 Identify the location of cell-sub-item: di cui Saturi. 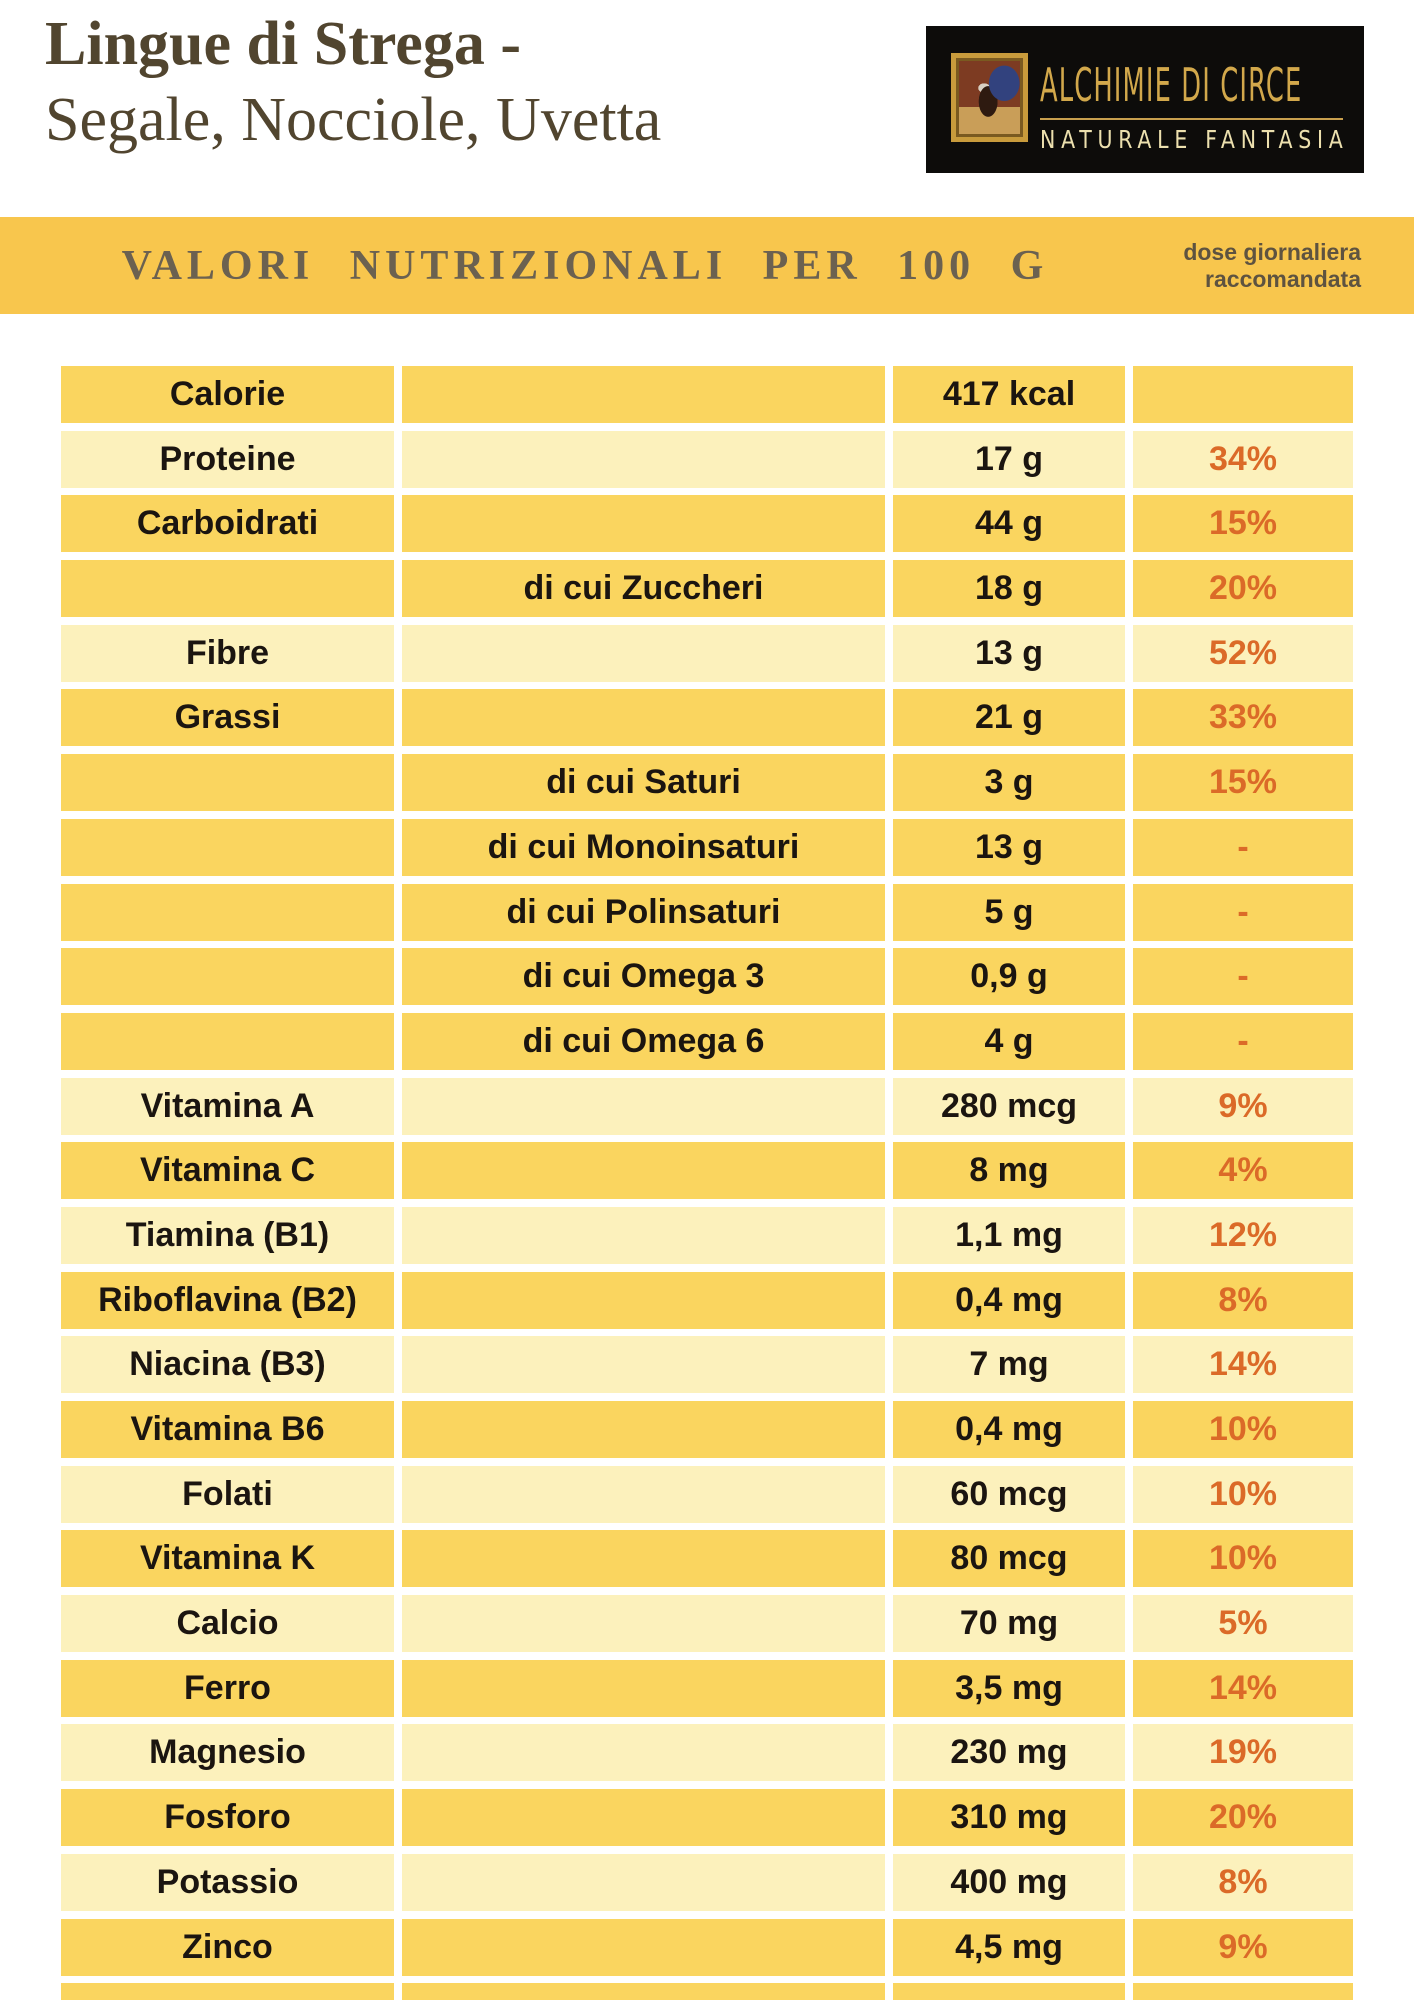
(643, 783).